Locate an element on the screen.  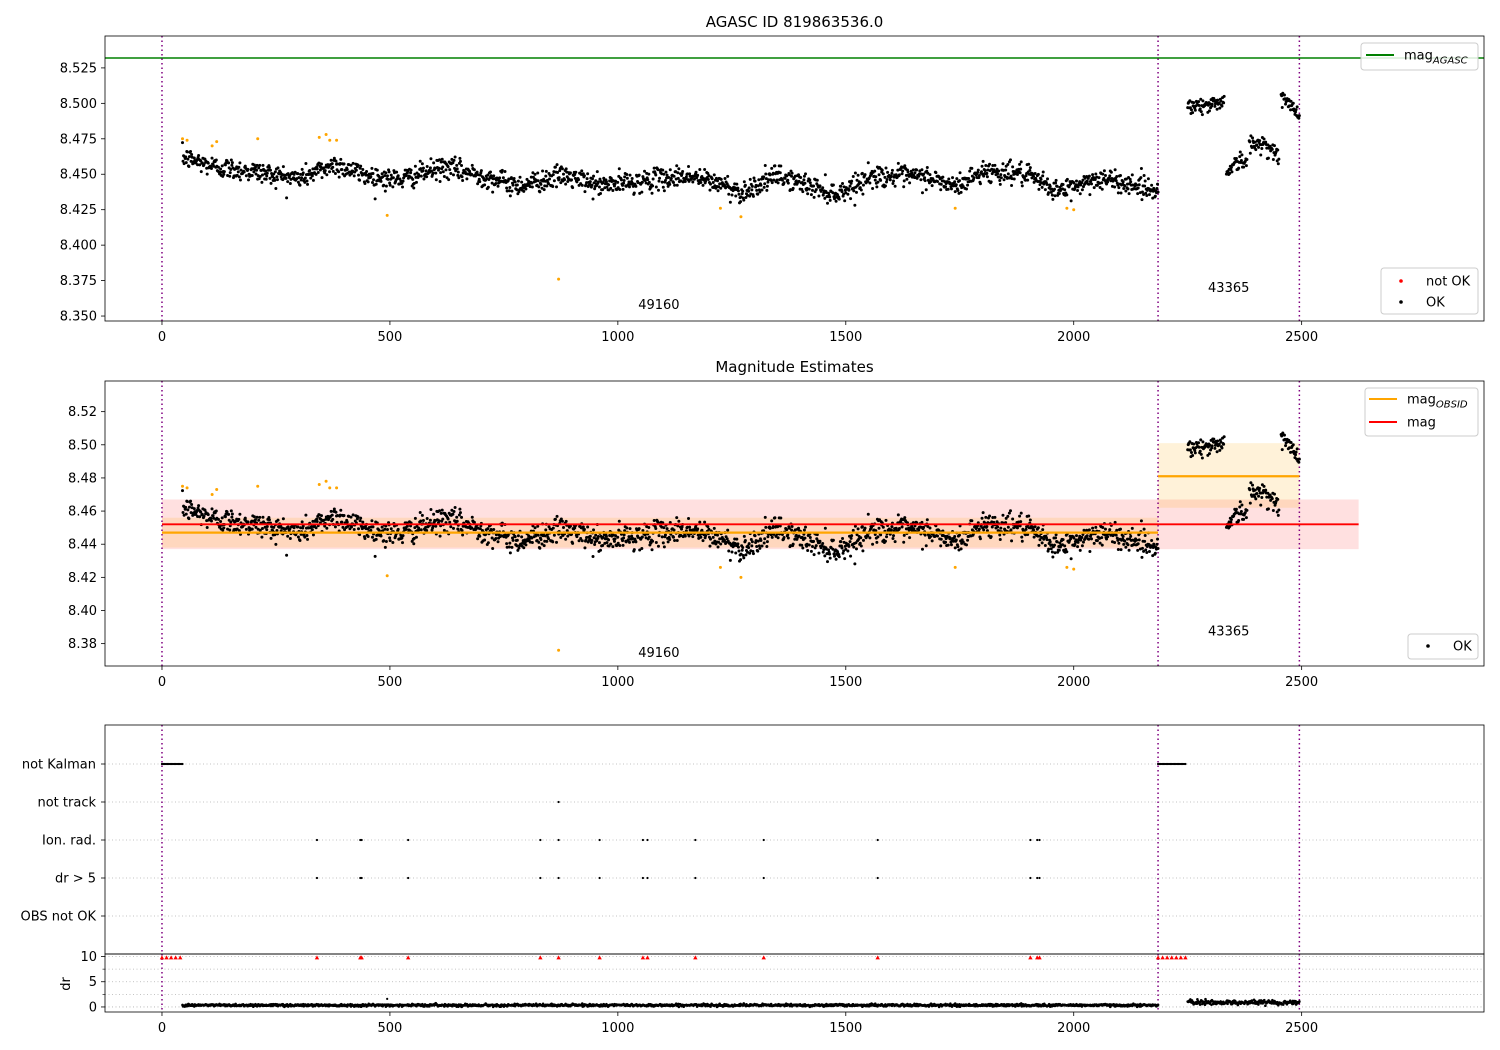
legend-label: magOBSID is located at coordinates (1437, 402).